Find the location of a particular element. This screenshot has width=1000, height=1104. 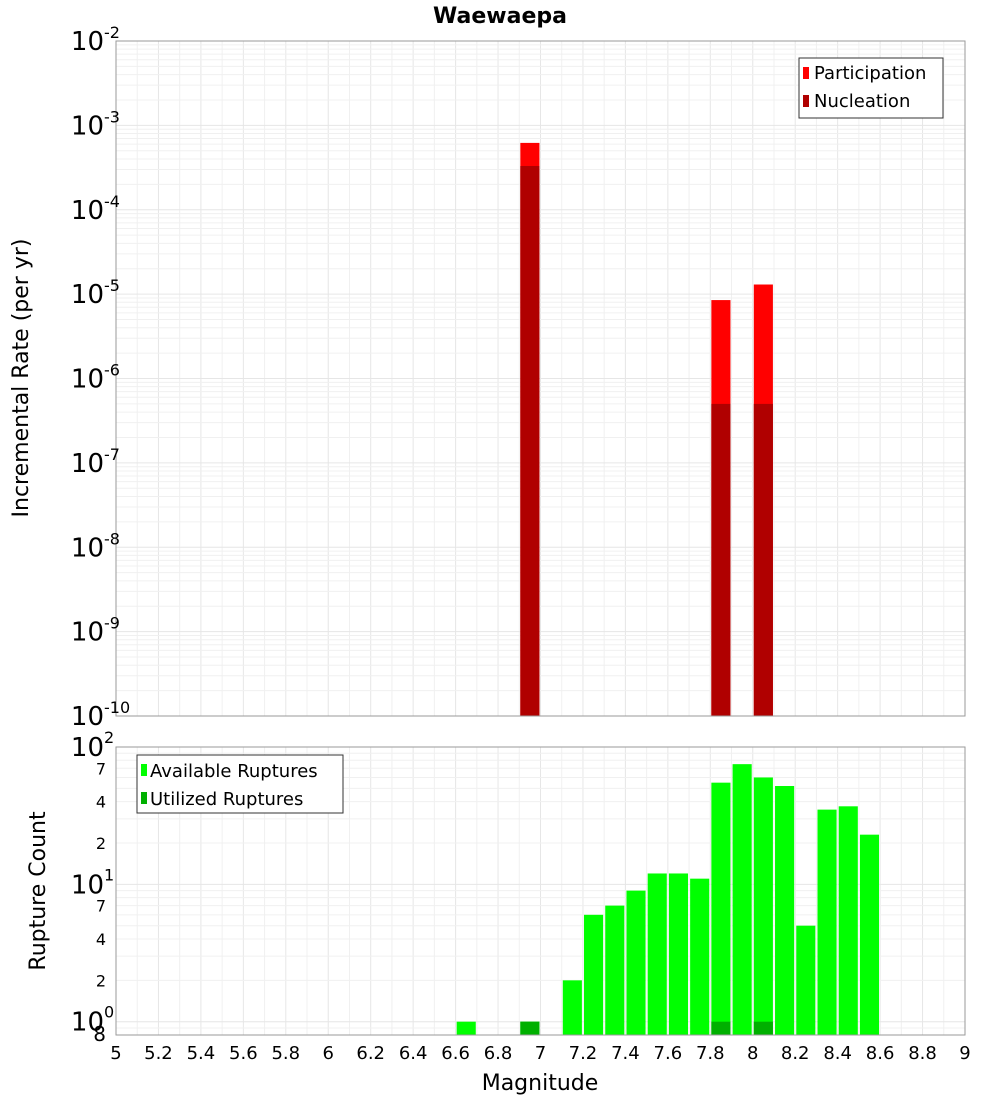

available-ruptures-legend-label: Available Ruptures is located at coordinates (234, 771).